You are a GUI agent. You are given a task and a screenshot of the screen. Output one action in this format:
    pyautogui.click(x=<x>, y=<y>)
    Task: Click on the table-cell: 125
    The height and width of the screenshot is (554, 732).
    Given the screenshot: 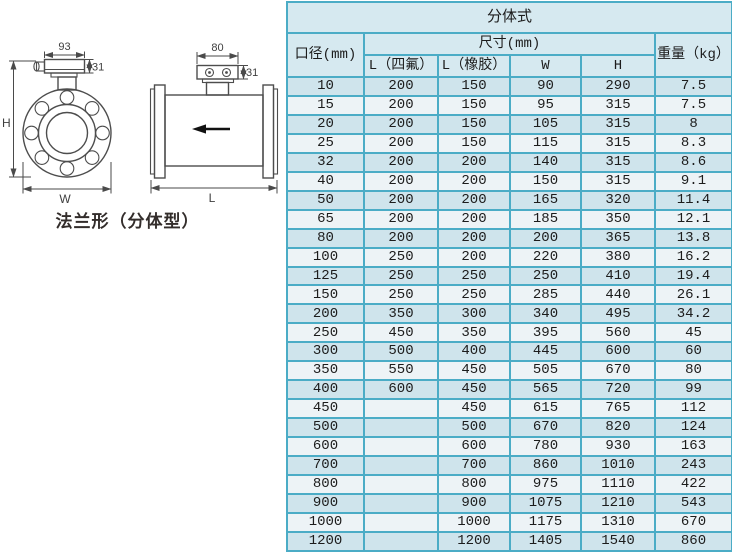 What is the action you would take?
    pyautogui.click(x=325, y=276)
    